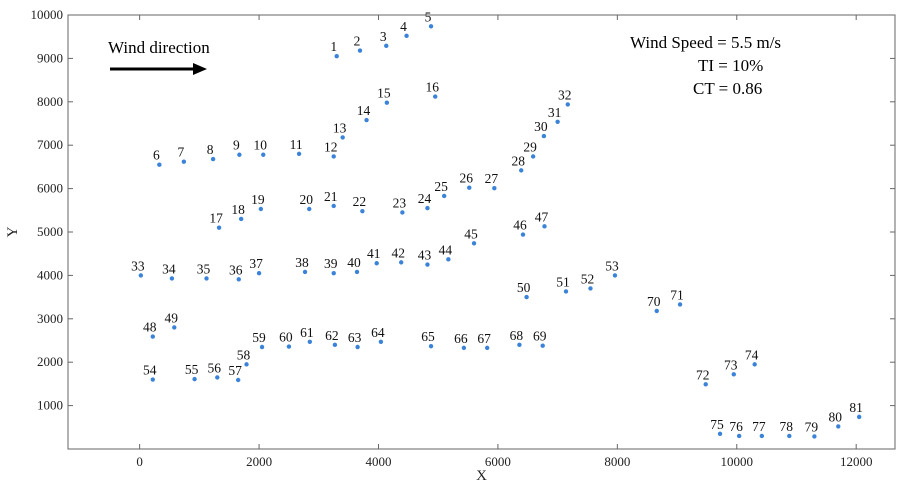  What do you see at coordinates (398, 252) in the screenshot?
I see `turbine-label-42: 42` at bounding box center [398, 252].